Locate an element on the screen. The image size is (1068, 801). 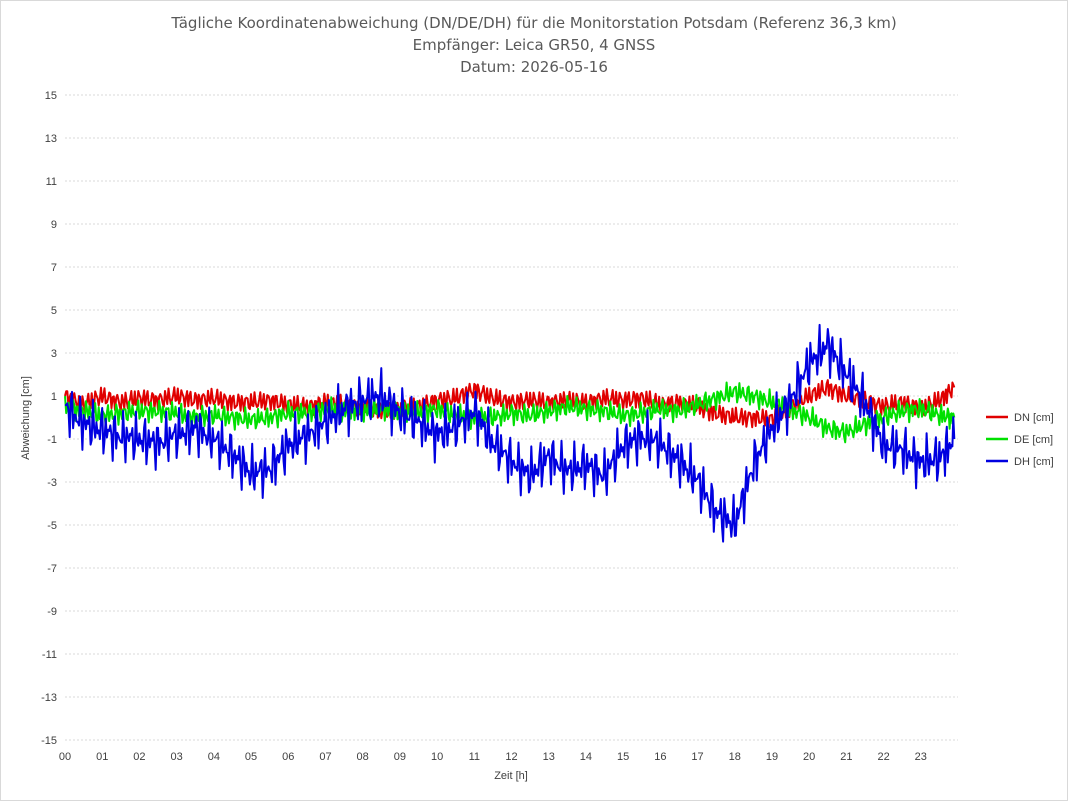
x-tick-label: 00 is located at coordinates (65, 757).